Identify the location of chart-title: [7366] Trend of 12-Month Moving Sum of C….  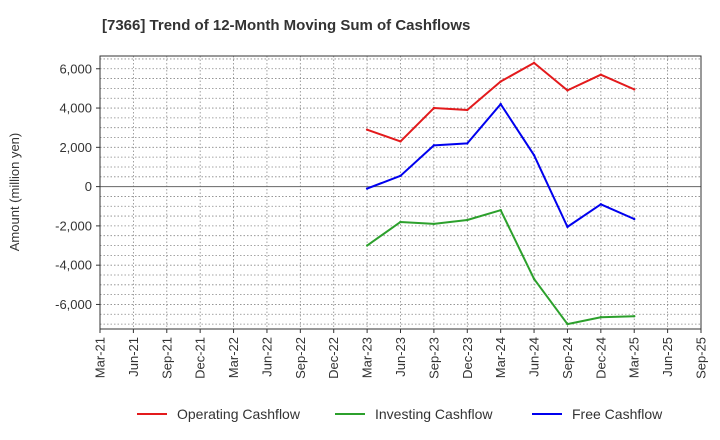
(286, 25).